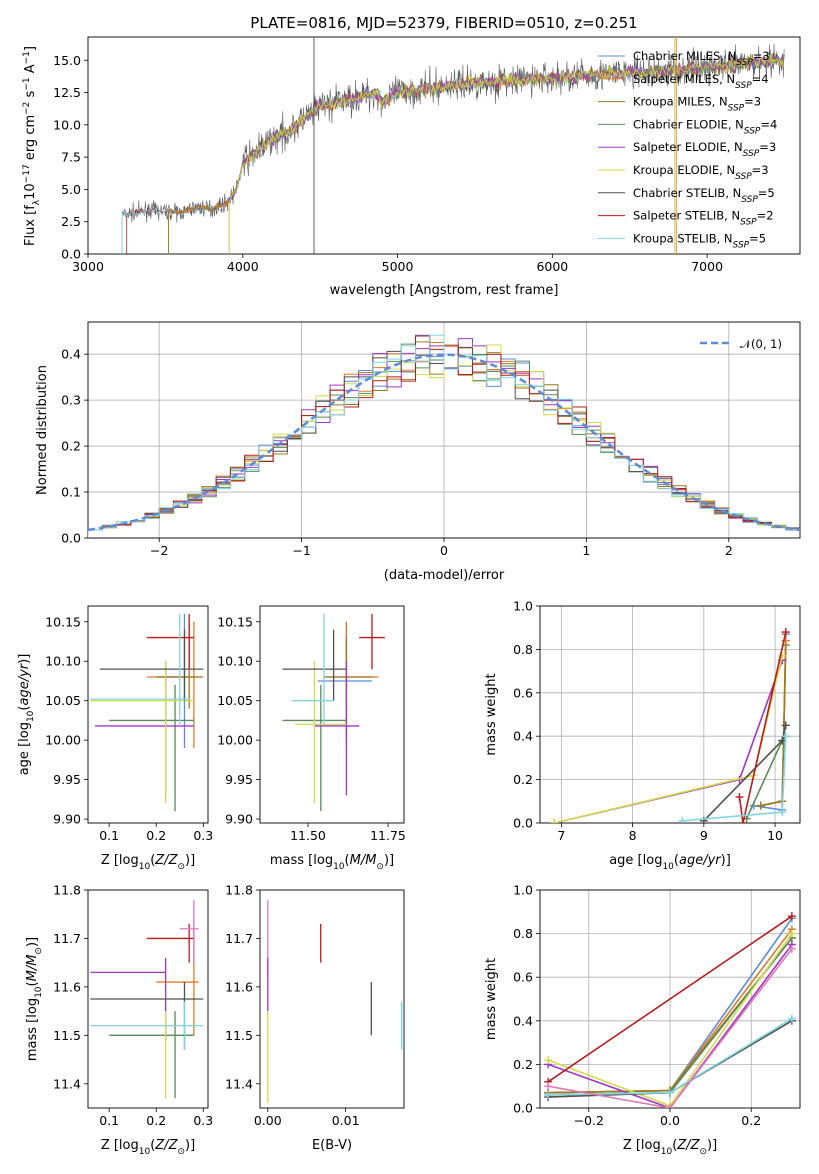 The width and height of the screenshot is (819, 1174). What do you see at coordinates (699, 240) in the screenshot?
I see `legend-entry: Kroupa STELIB, NSSP=5` at bounding box center [699, 240].